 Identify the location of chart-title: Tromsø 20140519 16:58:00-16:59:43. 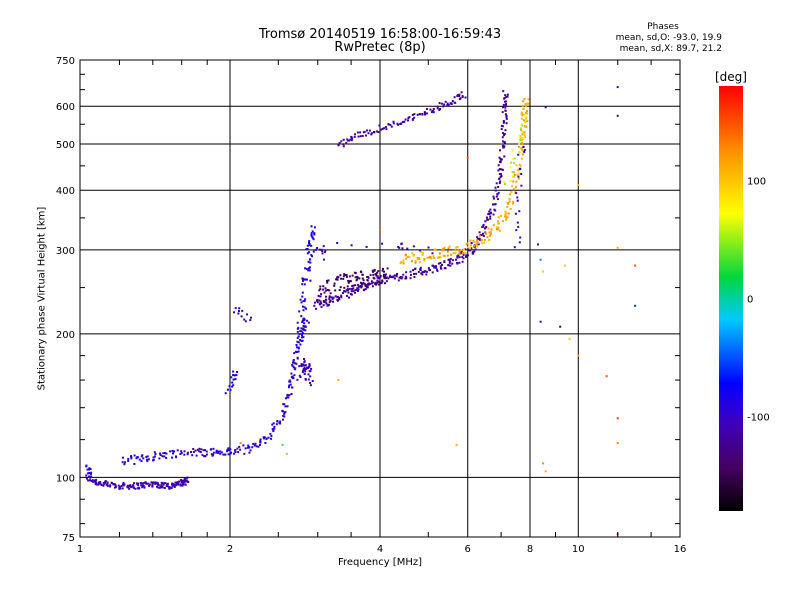
(380, 34).